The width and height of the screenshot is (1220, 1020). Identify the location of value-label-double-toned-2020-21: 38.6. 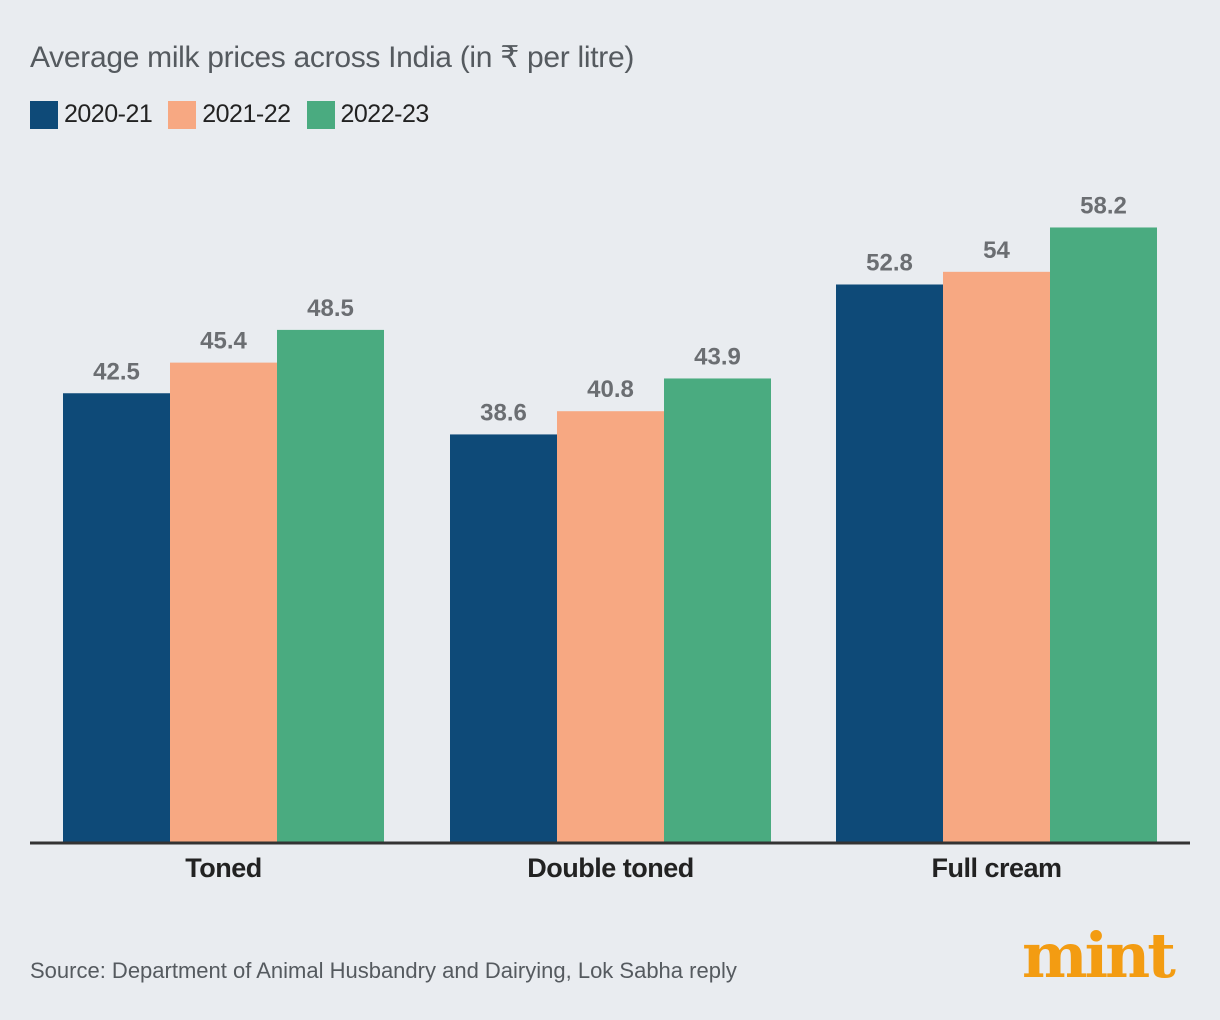
(503, 412).